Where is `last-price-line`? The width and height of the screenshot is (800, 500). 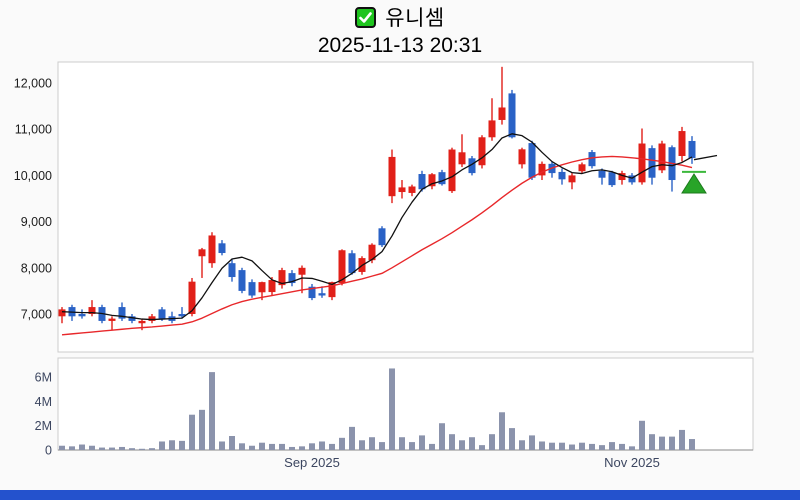 last-price-line is located at coordinates (705, 157).